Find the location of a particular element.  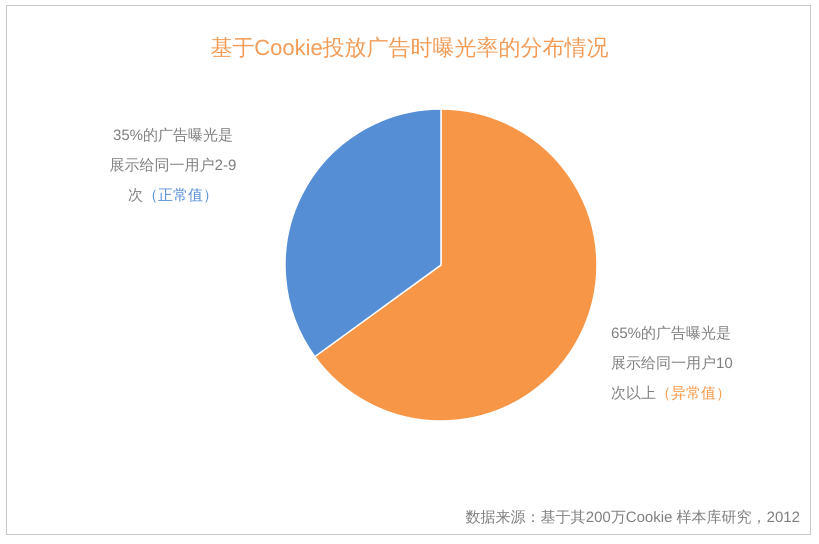

slice-label: 65%的广告曝光是展示给同一用户10次以上（异常值） is located at coordinates (672, 363).